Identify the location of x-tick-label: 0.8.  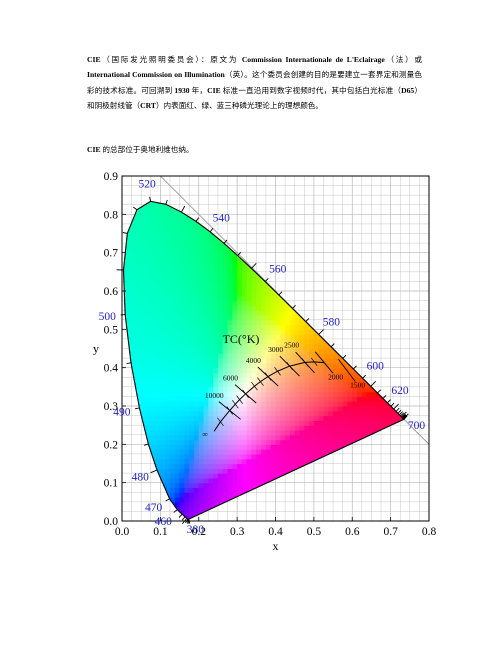
(429, 532).